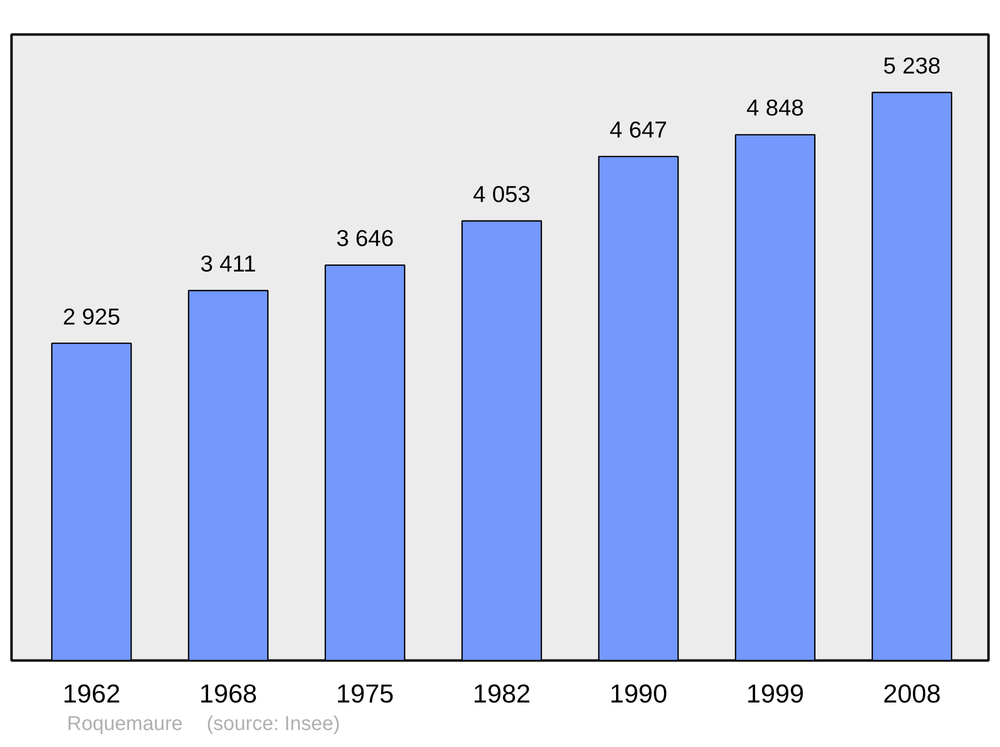  I want to click on data-label: 2 925, so click(91, 316).